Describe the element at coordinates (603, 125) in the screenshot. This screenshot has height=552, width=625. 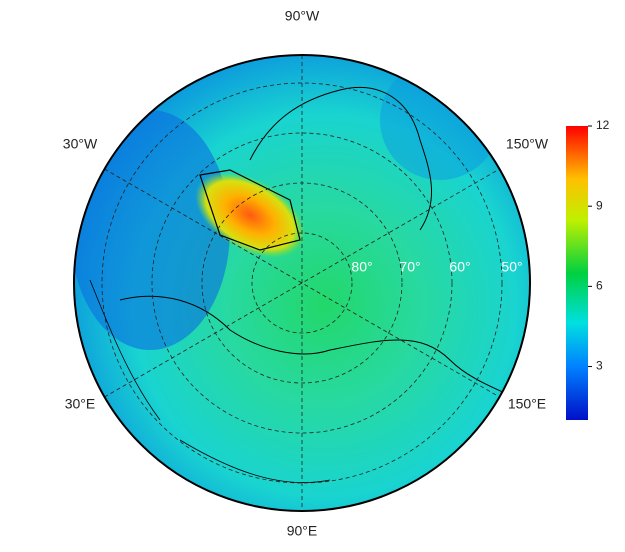
I see `colorbar-tick-label: 12` at that location.